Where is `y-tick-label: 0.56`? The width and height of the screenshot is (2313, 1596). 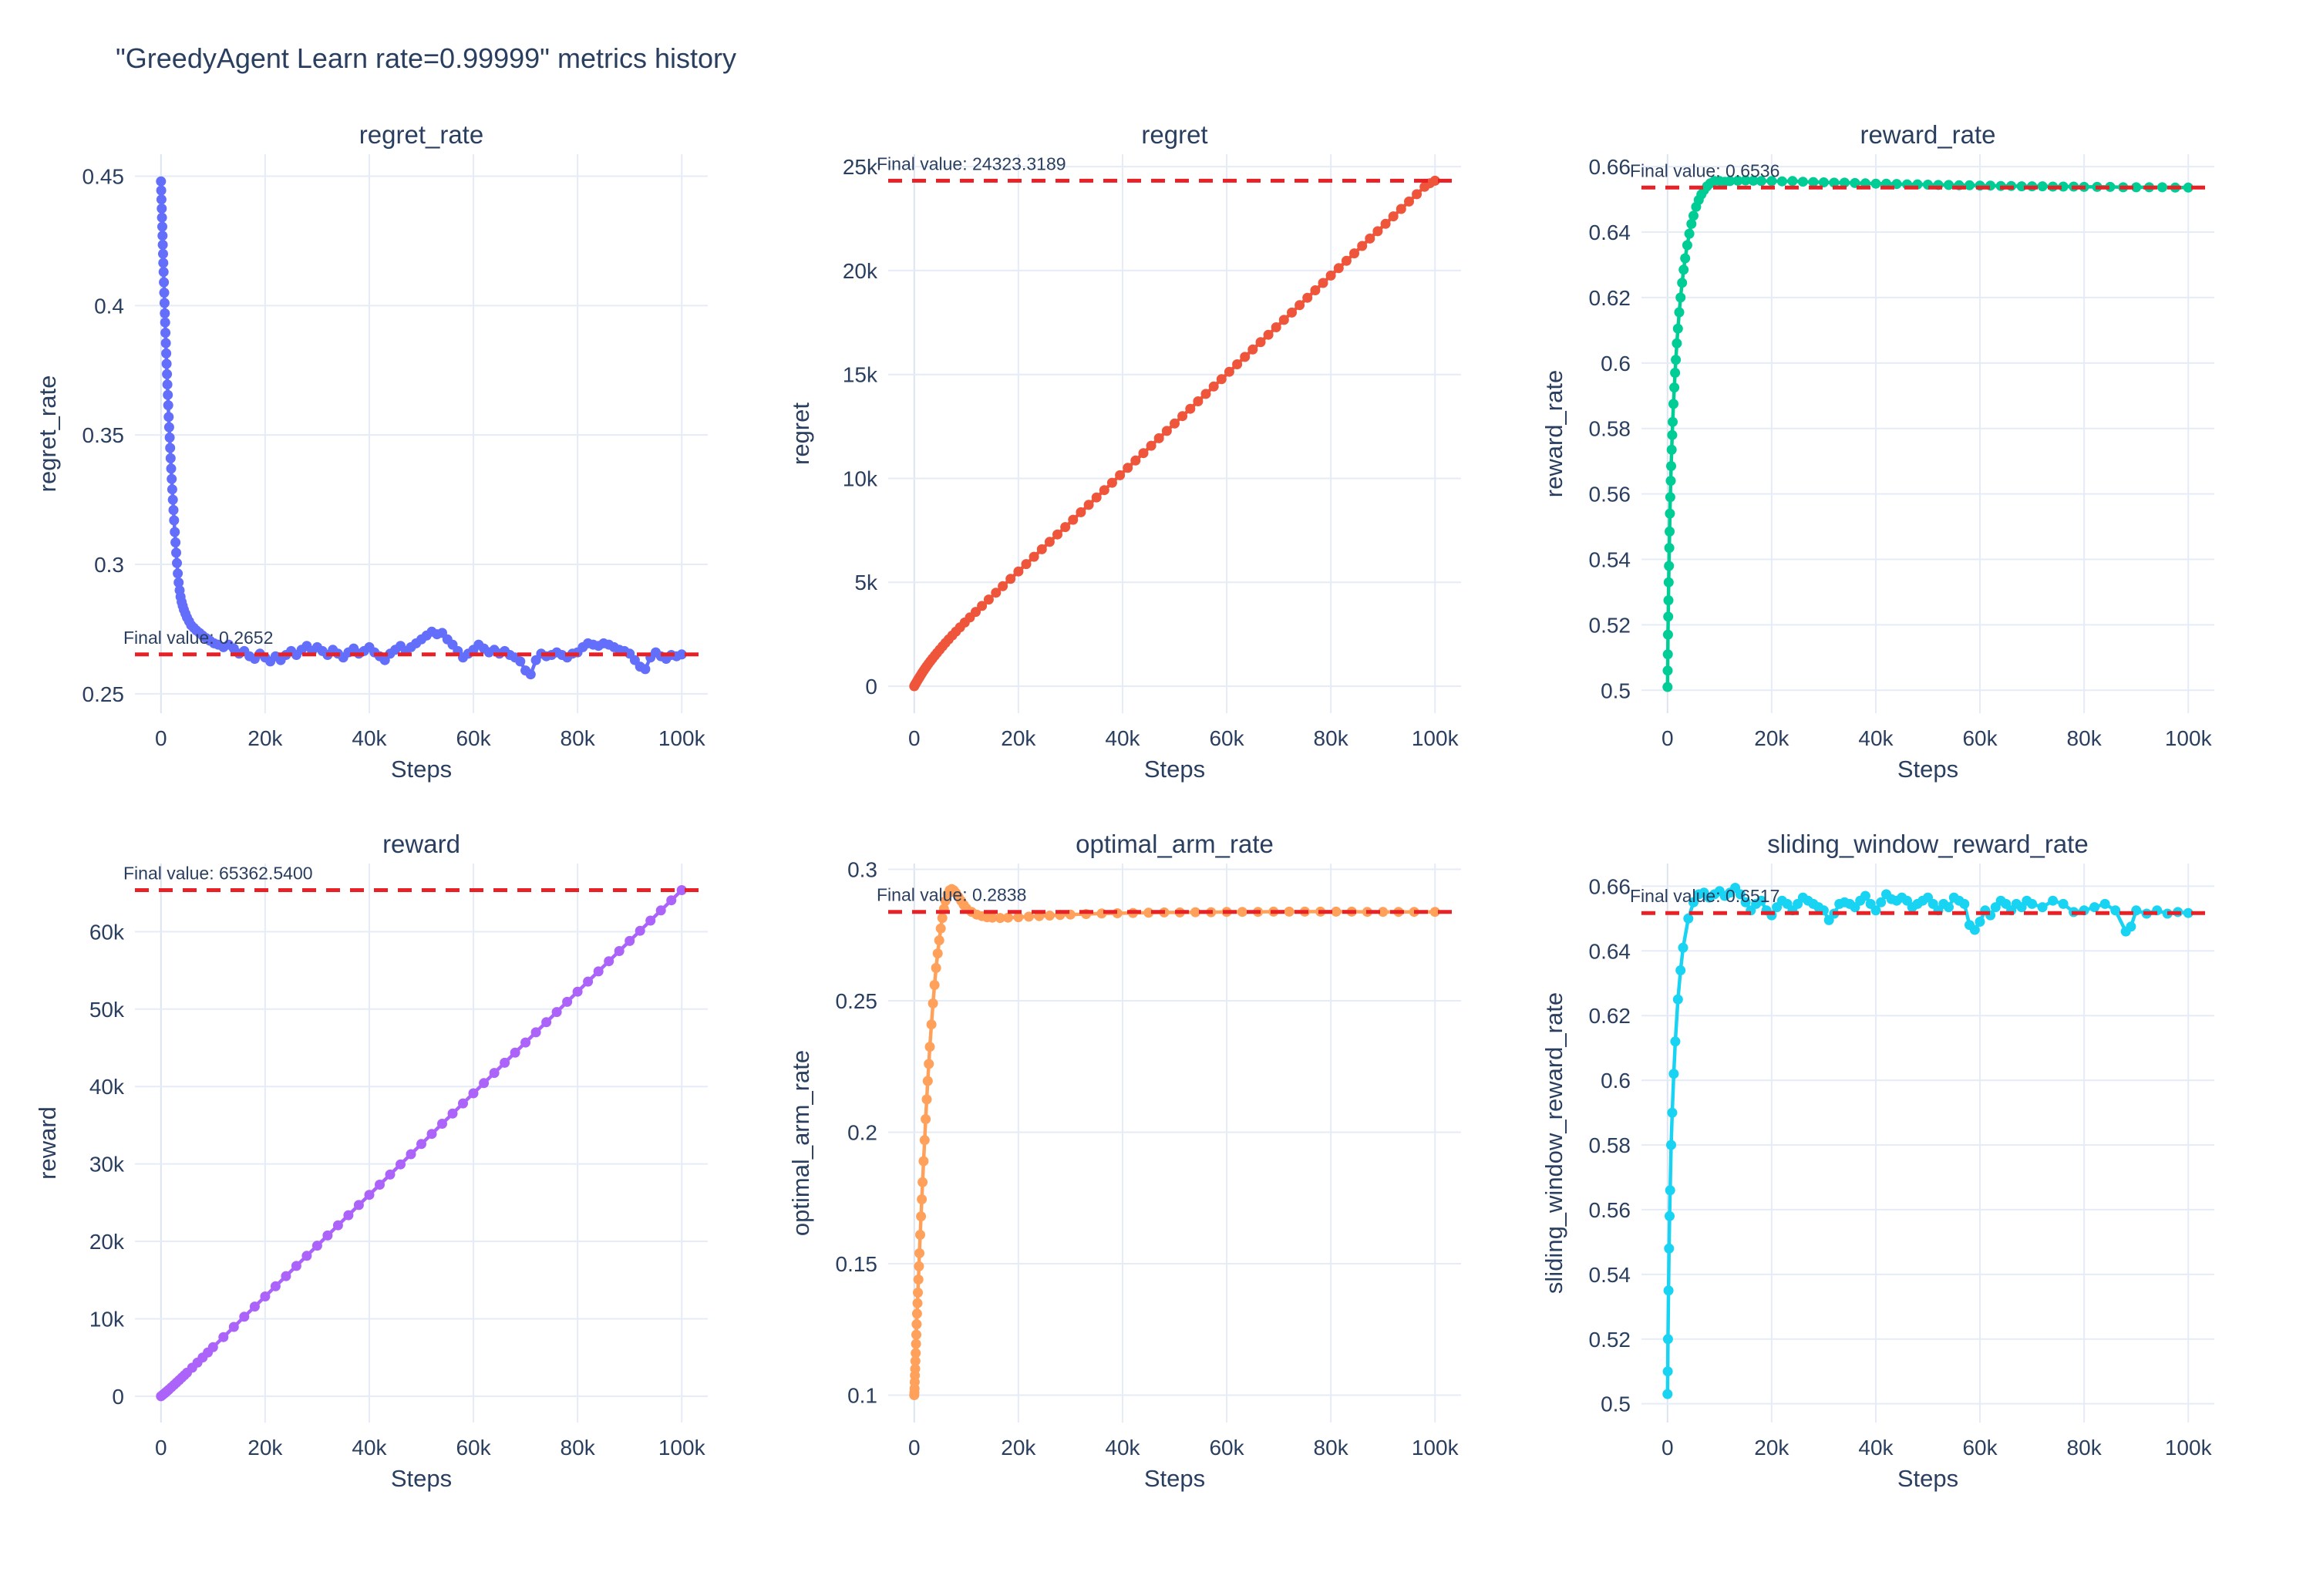
y-tick-label: 0.56 is located at coordinates (1610, 1210).